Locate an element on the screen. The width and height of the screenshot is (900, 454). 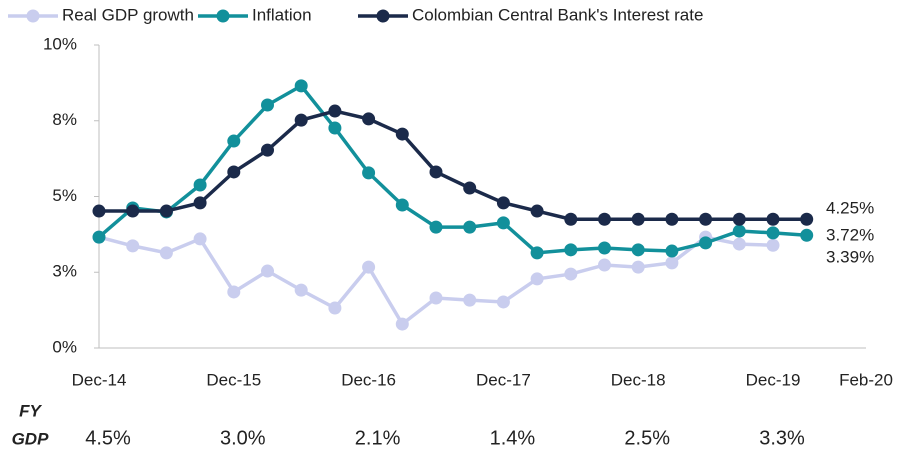
fy-gdp-value: 2.1% is located at coordinates (378, 438).